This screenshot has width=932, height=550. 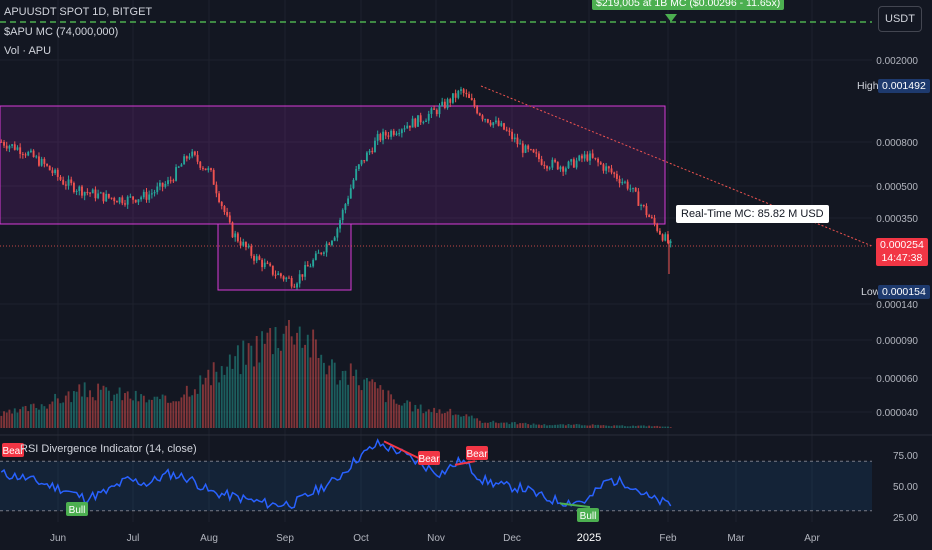 I want to click on x-axis-tick: Feb, so click(x=668, y=538).